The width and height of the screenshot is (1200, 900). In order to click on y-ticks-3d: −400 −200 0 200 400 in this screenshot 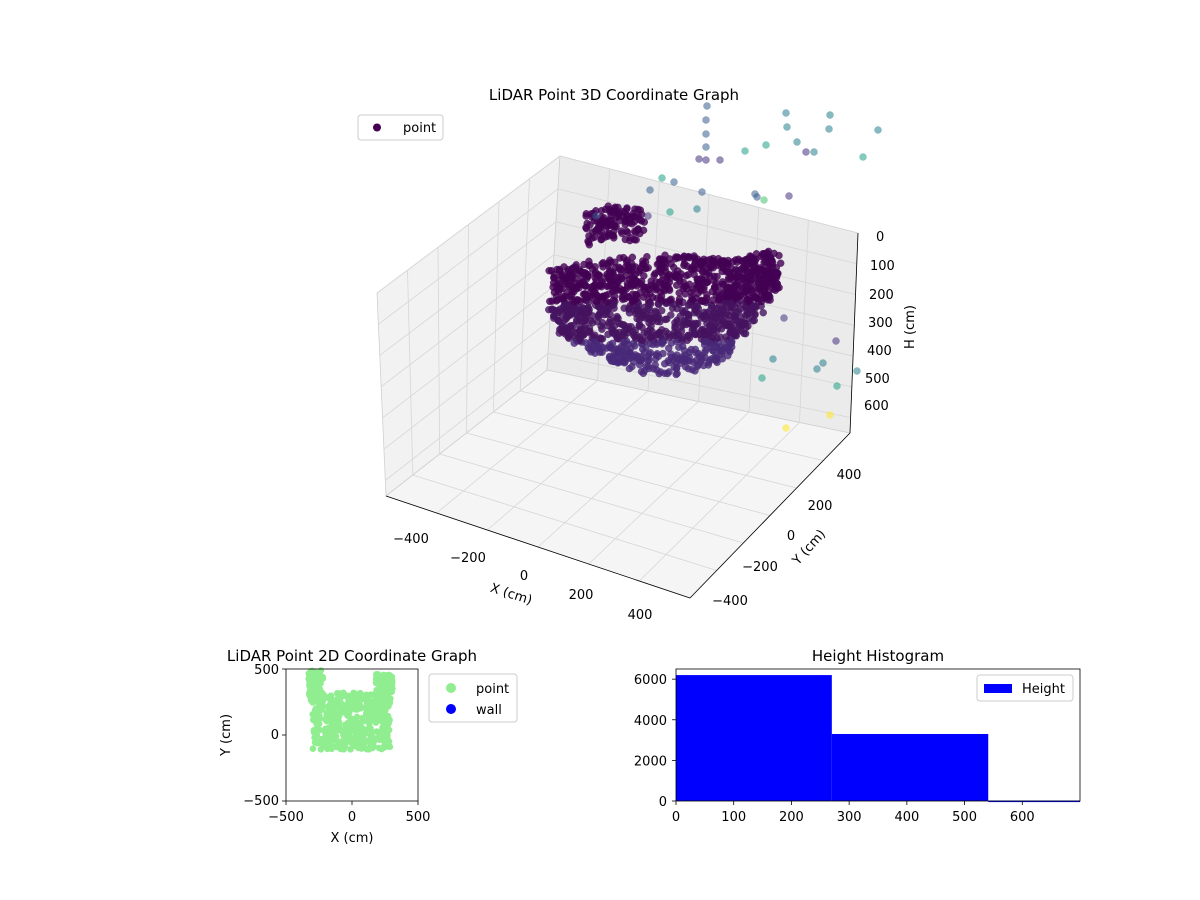, I will do `click(786, 538)`.